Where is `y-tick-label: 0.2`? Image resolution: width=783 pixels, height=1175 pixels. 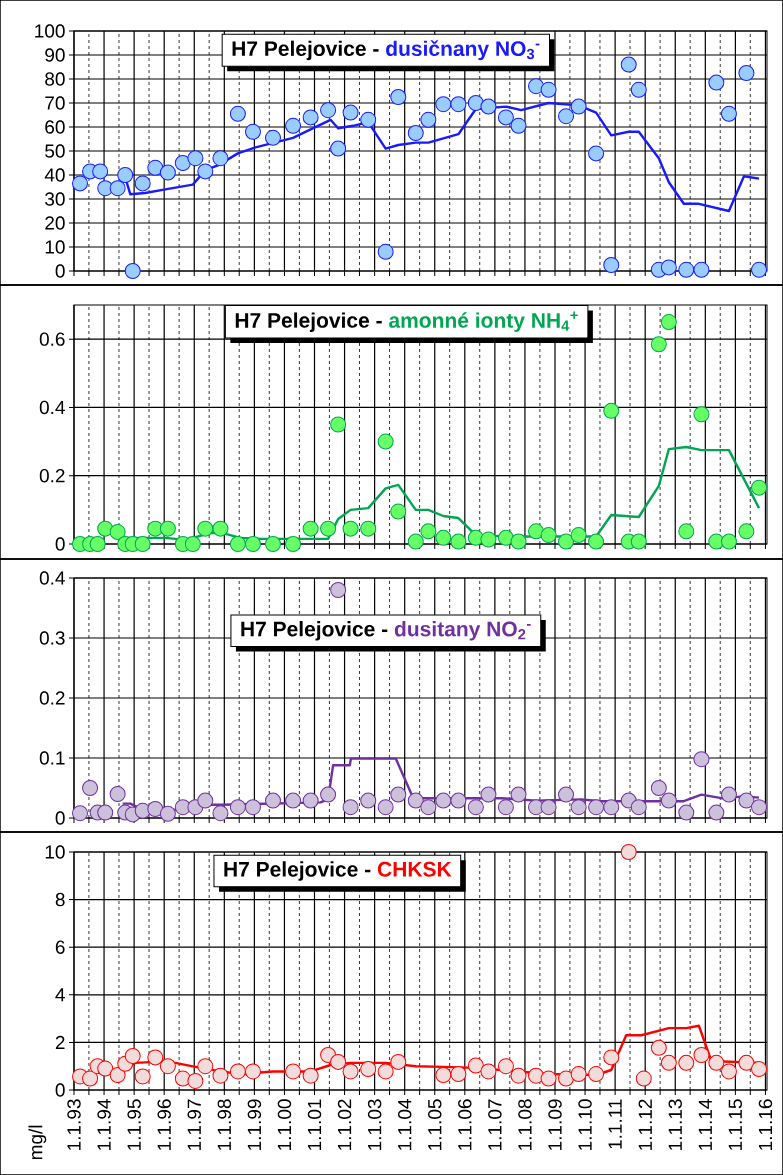 y-tick-label: 0.2 is located at coordinates (52, 698).